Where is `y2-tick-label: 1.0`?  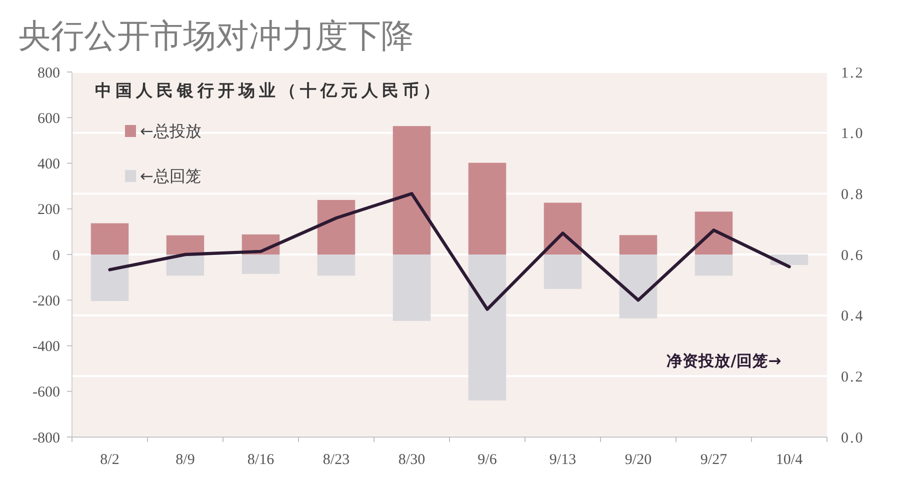 y2-tick-label: 1.0 is located at coordinates (852, 134).